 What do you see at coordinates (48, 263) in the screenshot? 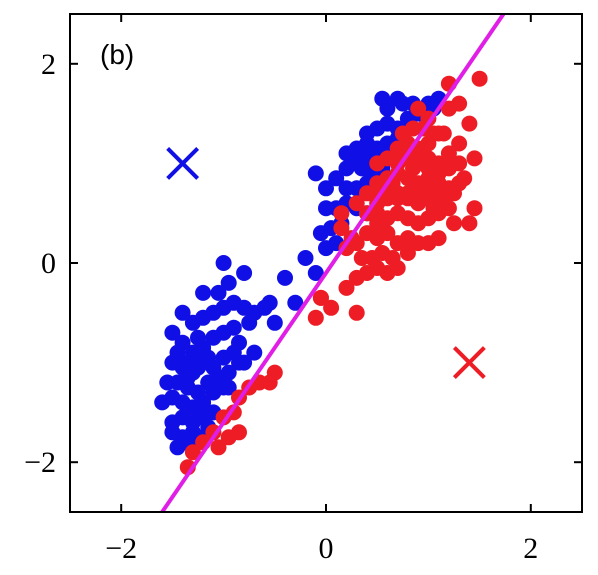
I see `y-tick-label: 0` at bounding box center [48, 263].